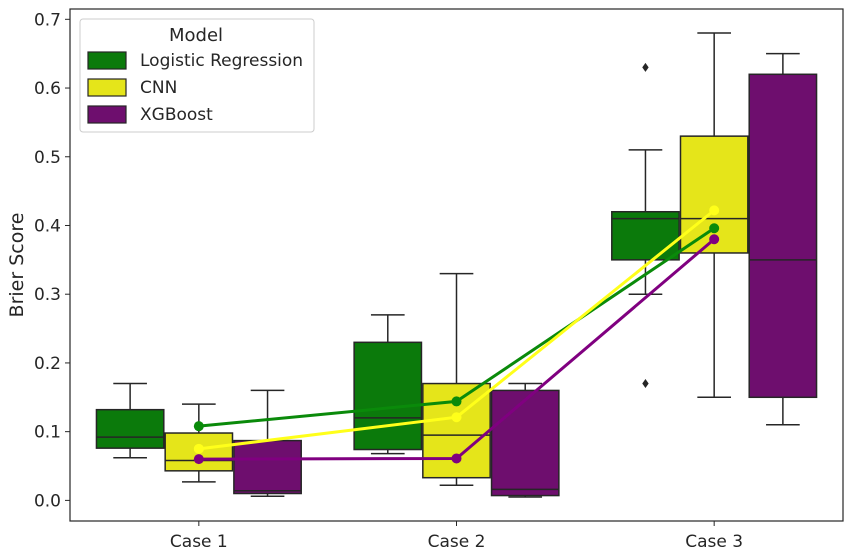 Image resolution: width=851 pixels, height=558 pixels. I want to click on legend-label: Logistic Regression, so click(221, 61).